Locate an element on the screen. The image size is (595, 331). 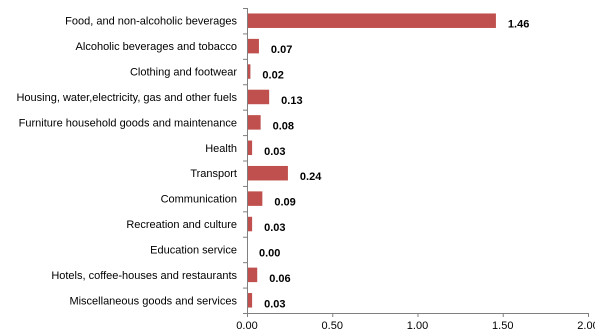
category-label: Health is located at coordinates (221, 149).